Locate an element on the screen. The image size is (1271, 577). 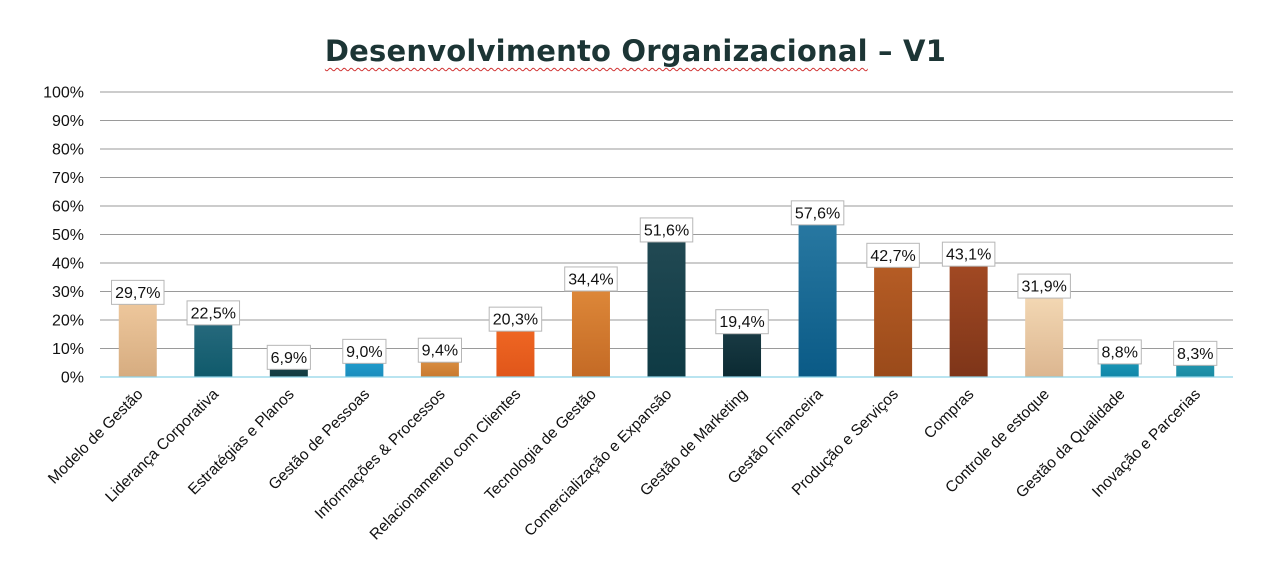
y-tick-label: 100% is located at coordinates (63, 93).